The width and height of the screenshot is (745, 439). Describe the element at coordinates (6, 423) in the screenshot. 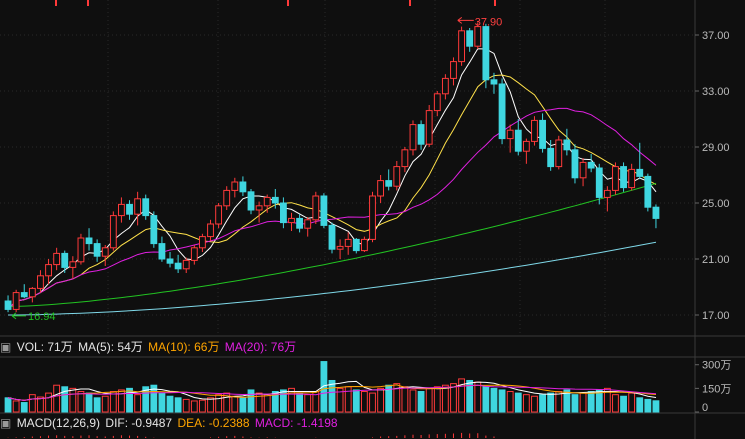

I see `macd-settings-icon: ▣` at that location.